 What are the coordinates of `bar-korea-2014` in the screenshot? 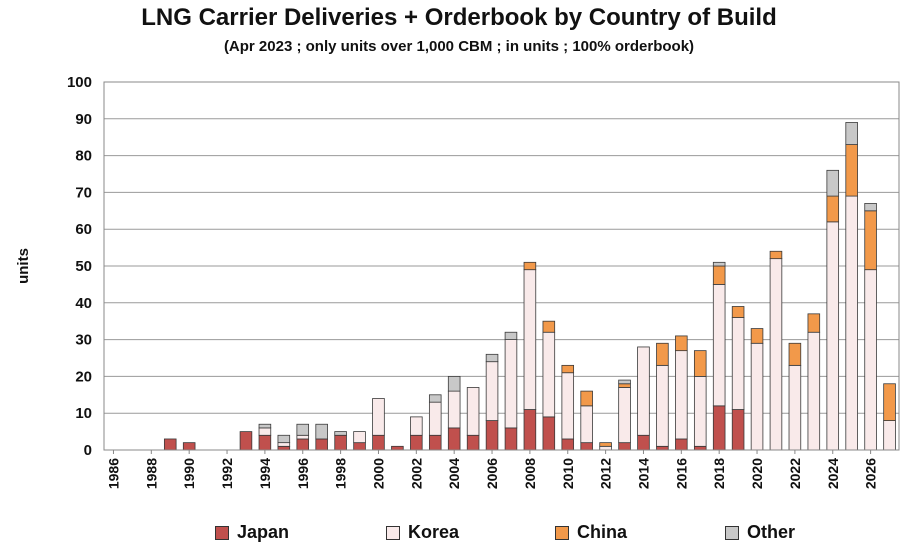 It's located at (643, 391).